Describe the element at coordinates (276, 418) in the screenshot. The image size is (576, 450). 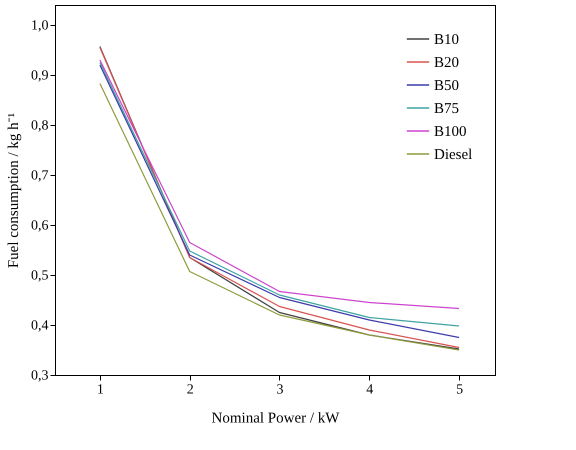
I see `x-axis-title: Nominal Power / kW` at that location.